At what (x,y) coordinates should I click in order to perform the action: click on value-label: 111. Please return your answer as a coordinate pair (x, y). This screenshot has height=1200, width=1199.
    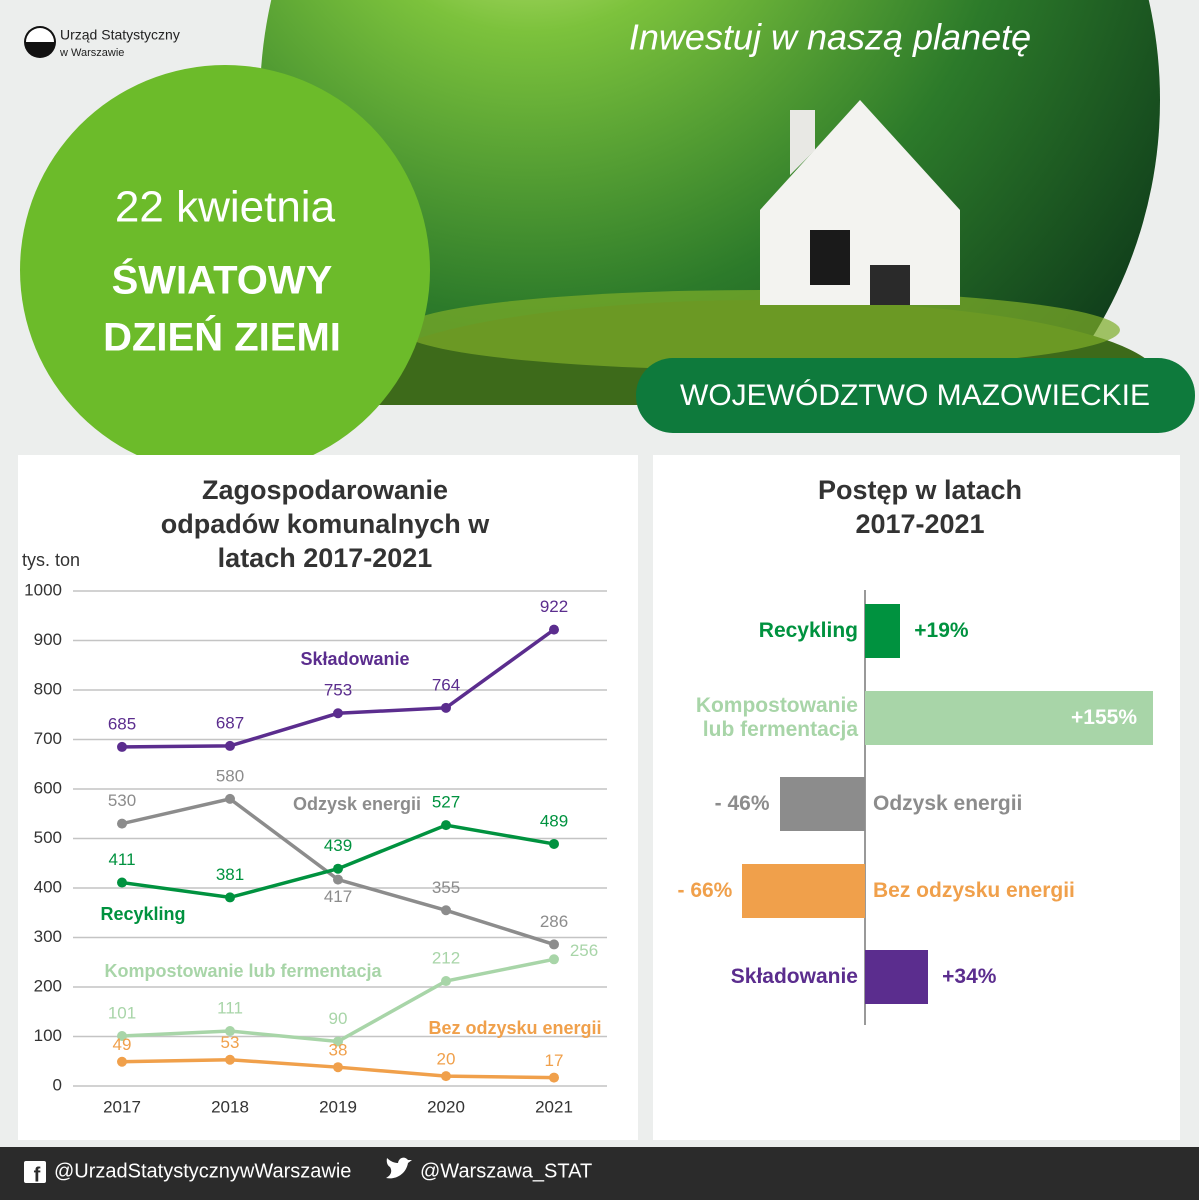
    Looking at the image, I should click on (230, 1008).